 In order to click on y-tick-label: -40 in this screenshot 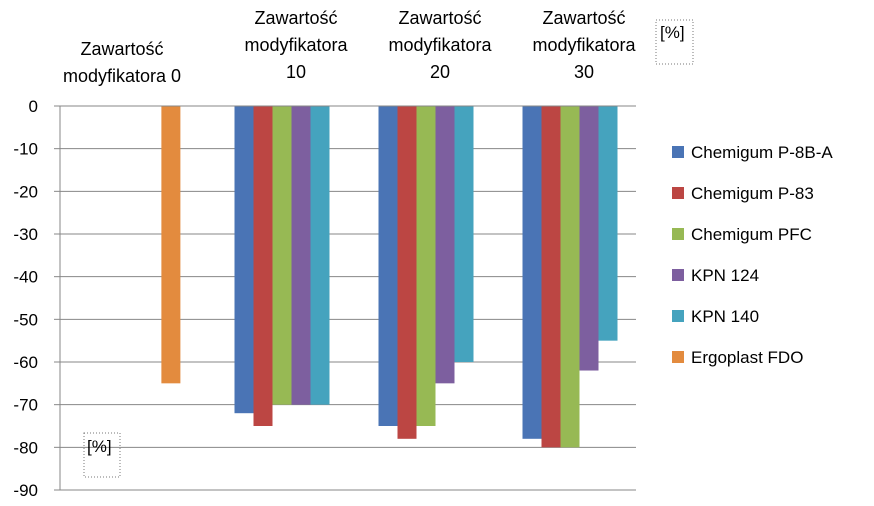, I will do `click(25, 277)`.